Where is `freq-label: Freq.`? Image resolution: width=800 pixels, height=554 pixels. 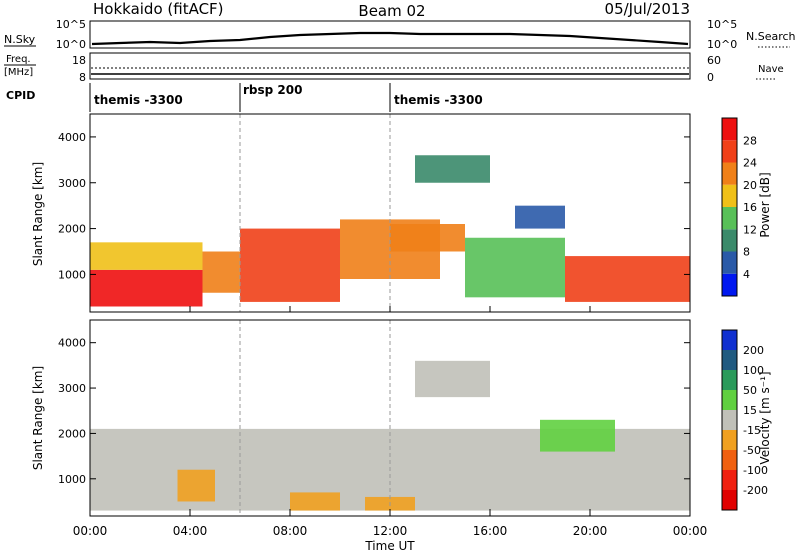
freq-label: Freq. is located at coordinates (18, 59).